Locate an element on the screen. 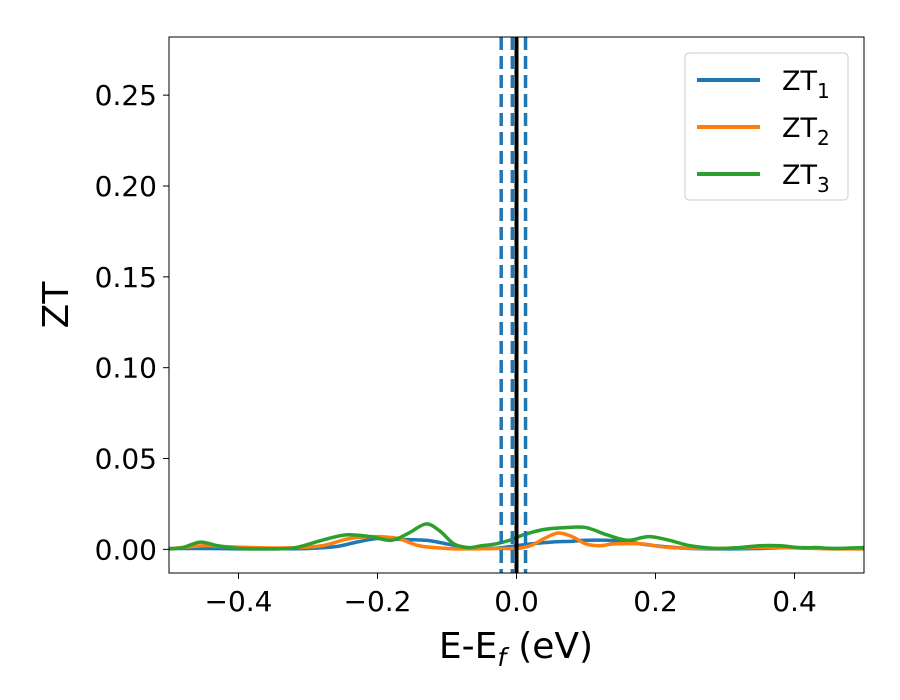 The height and width of the screenshot is (700, 900). x-axis-title: E-Ef (eV) is located at coordinates (516, 649).